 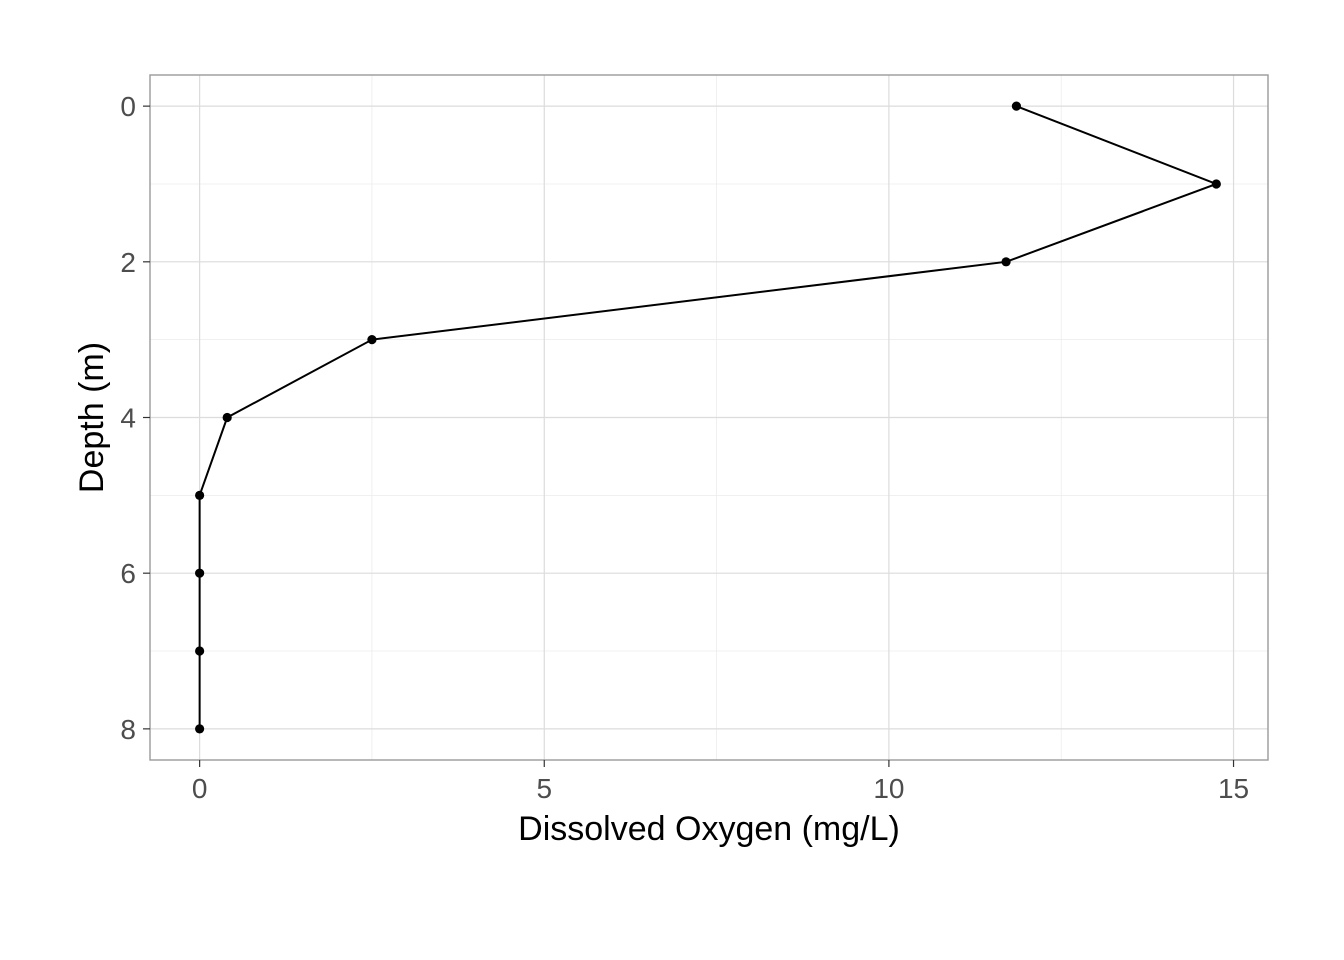 I want to click on x-tick-label: 5, so click(x=544, y=788).